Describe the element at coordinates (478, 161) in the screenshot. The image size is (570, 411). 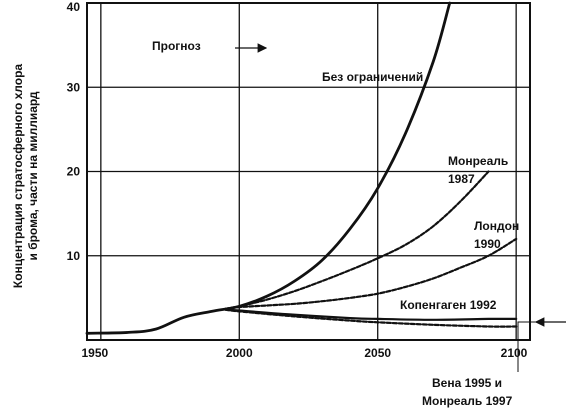
I see `label-montreal-1987-line1: Монреаль` at that location.